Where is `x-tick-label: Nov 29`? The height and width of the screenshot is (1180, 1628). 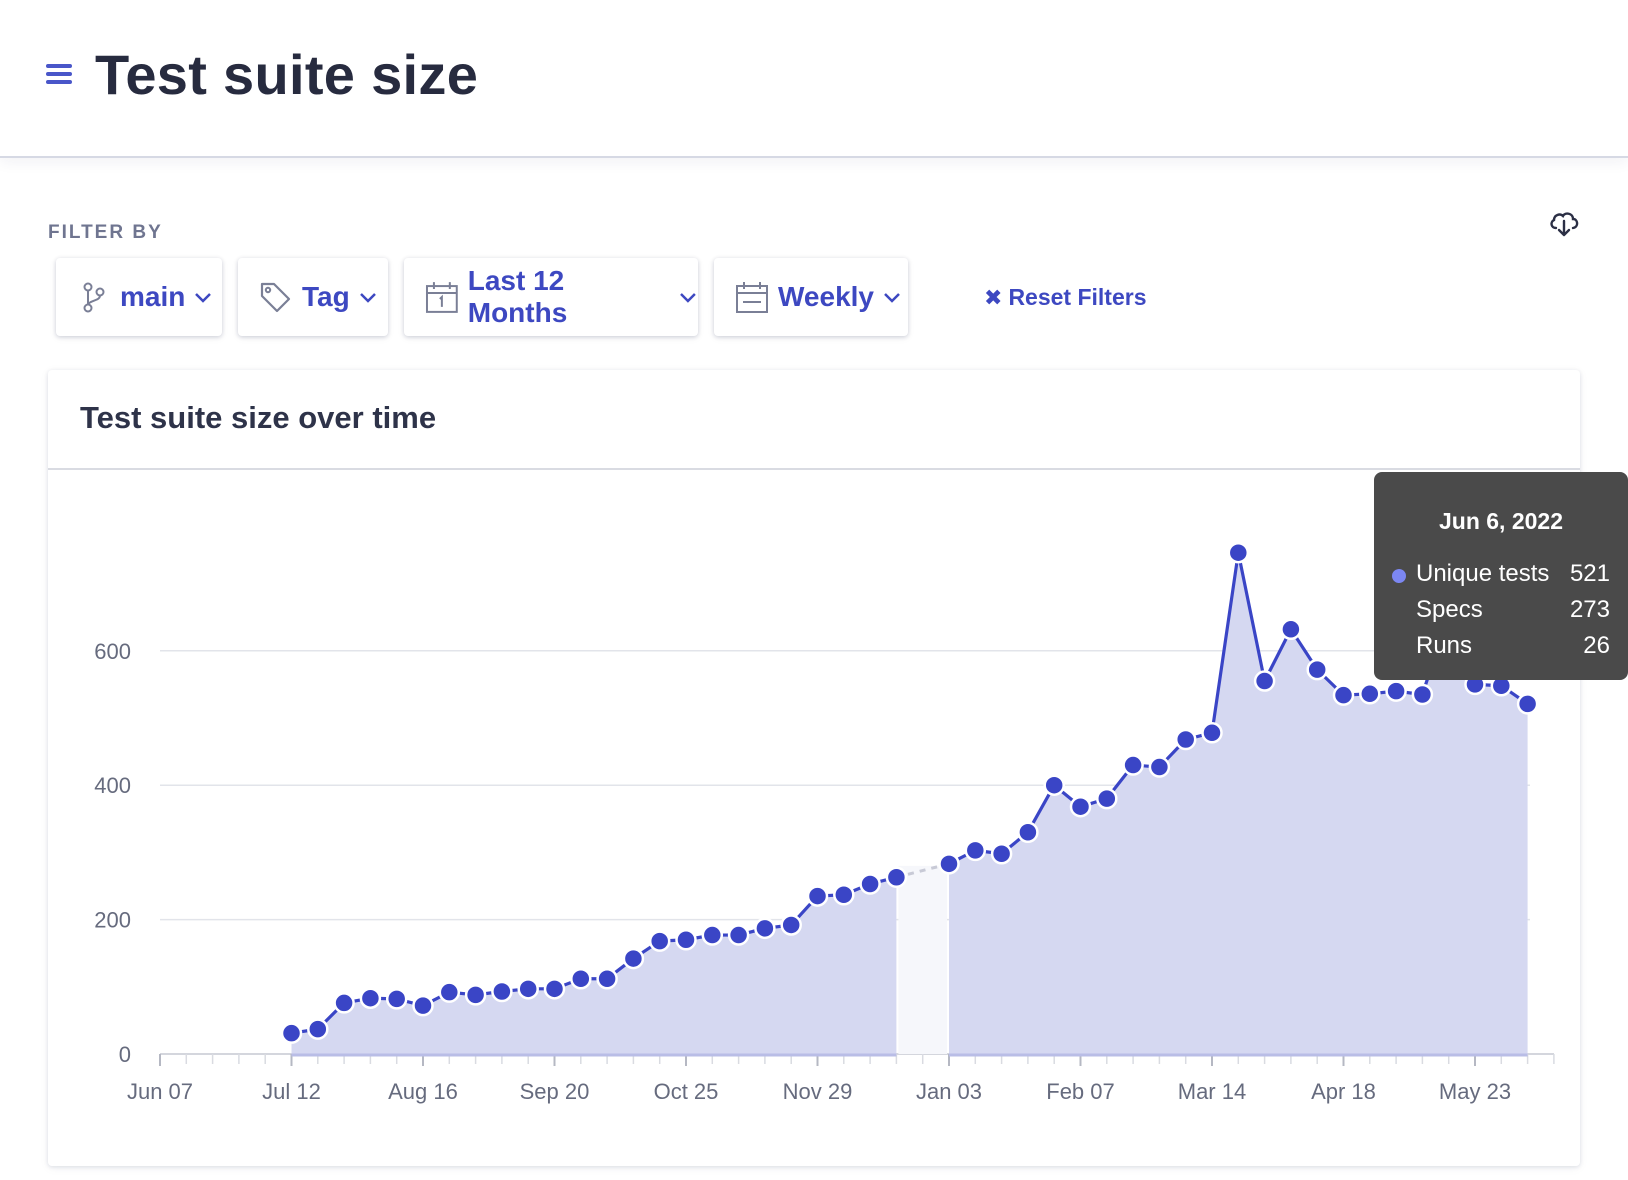 x-tick-label: Nov 29 is located at coordinates (818, 1091).